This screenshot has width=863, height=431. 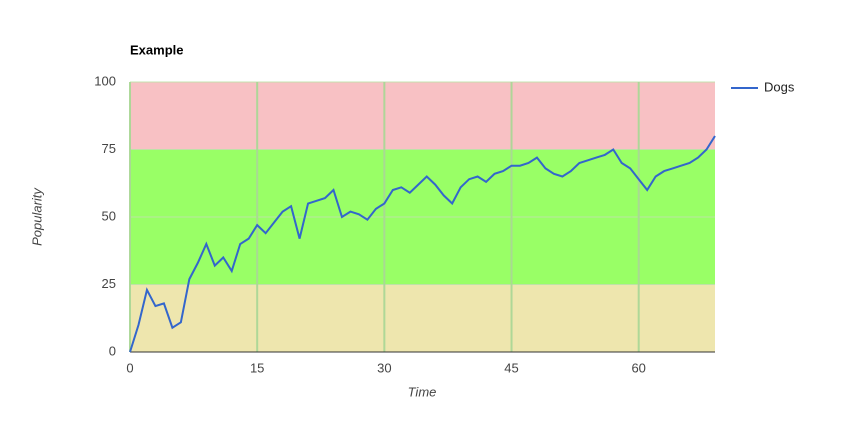 I want to click on x-axis-label: Time, so click(x=422, y=391).